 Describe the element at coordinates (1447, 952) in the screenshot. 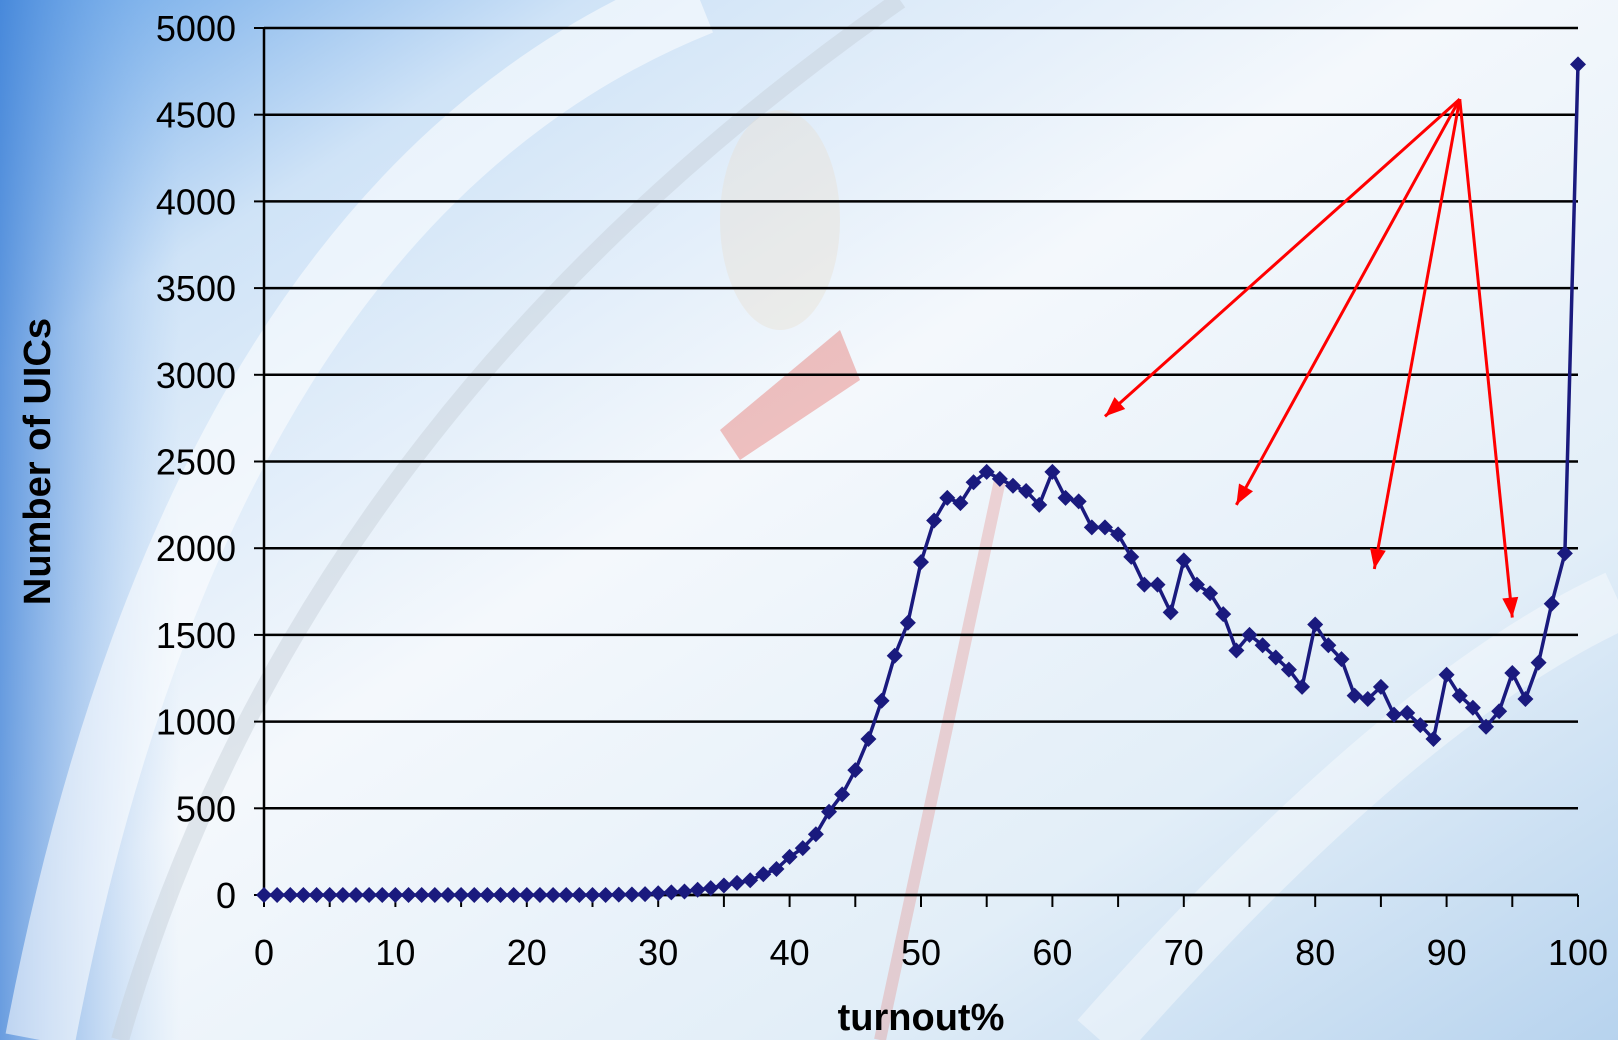

I see `tick-label-x: 90` at that location.